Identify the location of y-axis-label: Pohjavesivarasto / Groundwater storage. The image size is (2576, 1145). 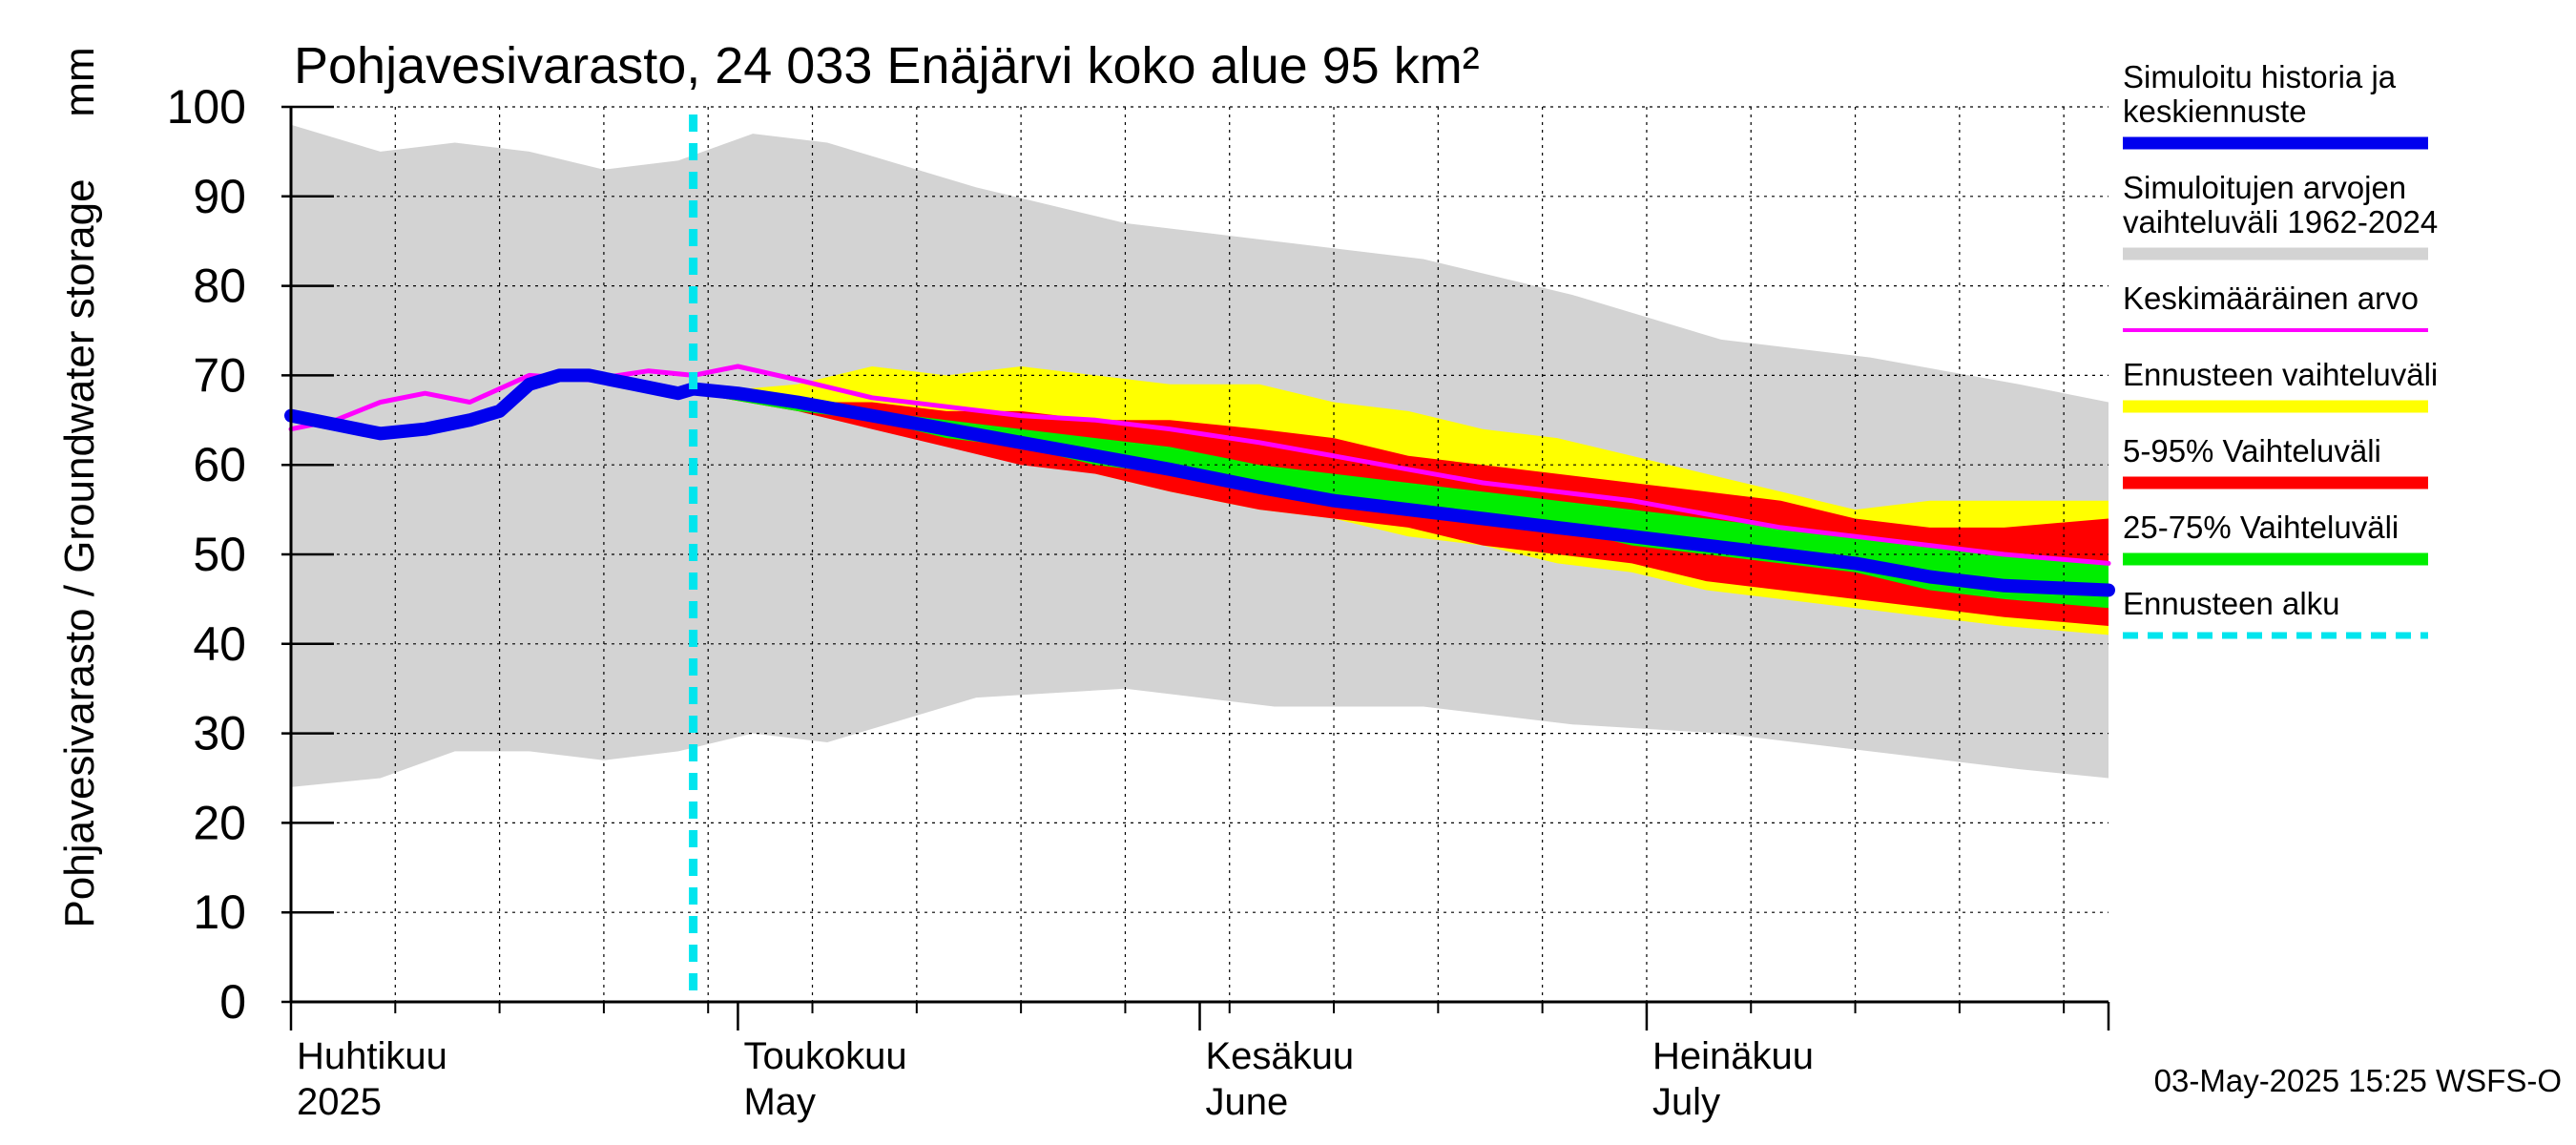
(79, 553).